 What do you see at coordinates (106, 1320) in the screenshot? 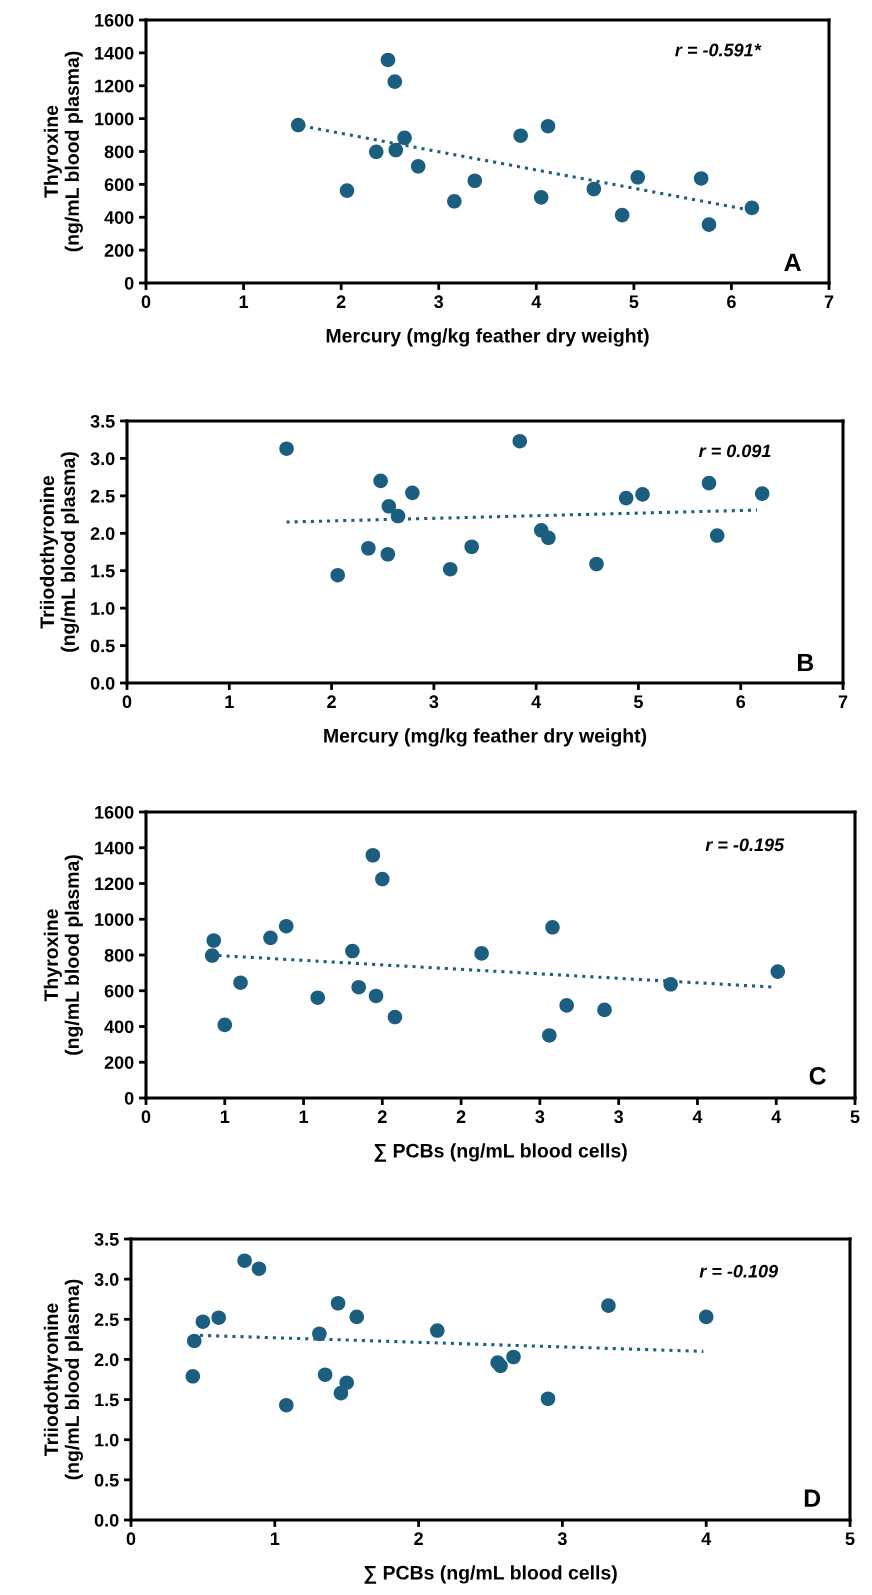
I see `y-tick-label: 2.5` at bounding box center [106, 1320].